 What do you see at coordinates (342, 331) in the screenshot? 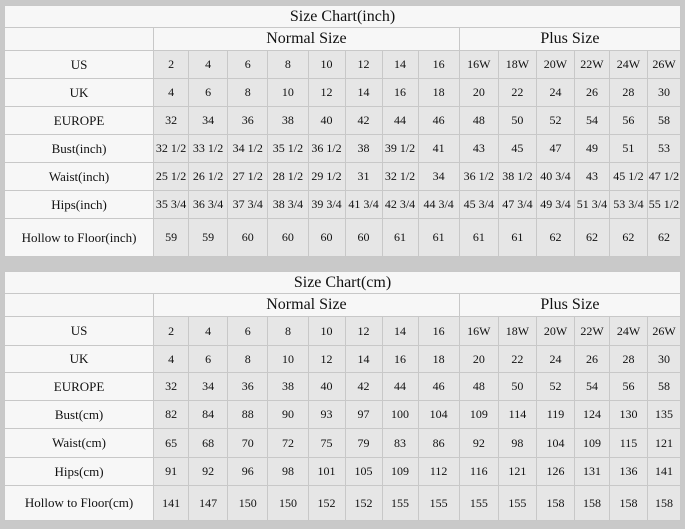
I see `table-row: US 2 4 6 8 10 12 14 16 16W 18W 20W 22W 24W 26W` at bounding box center [342, 331].